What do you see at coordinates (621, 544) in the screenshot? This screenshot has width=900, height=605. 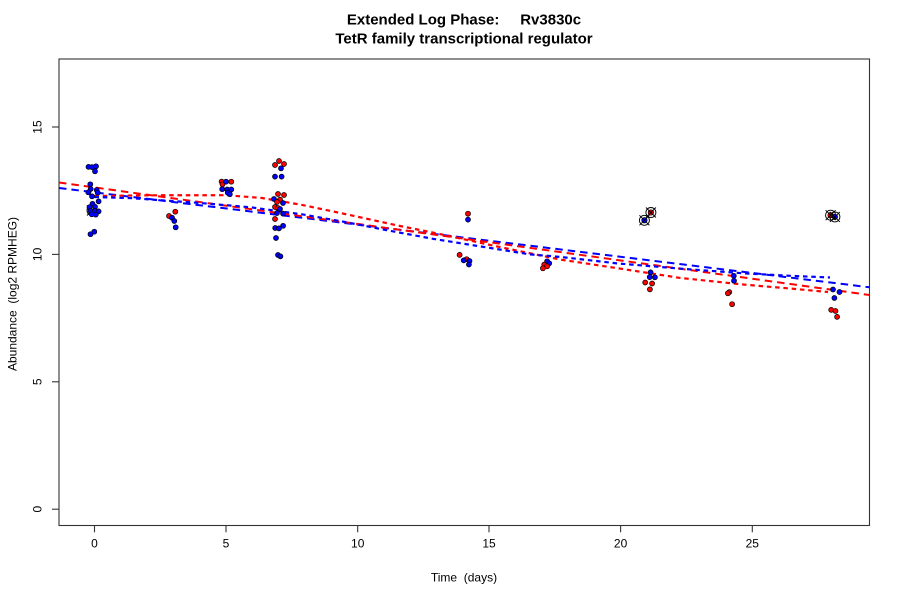 I see `svg-text: 20` at bounding box center [621, 544].